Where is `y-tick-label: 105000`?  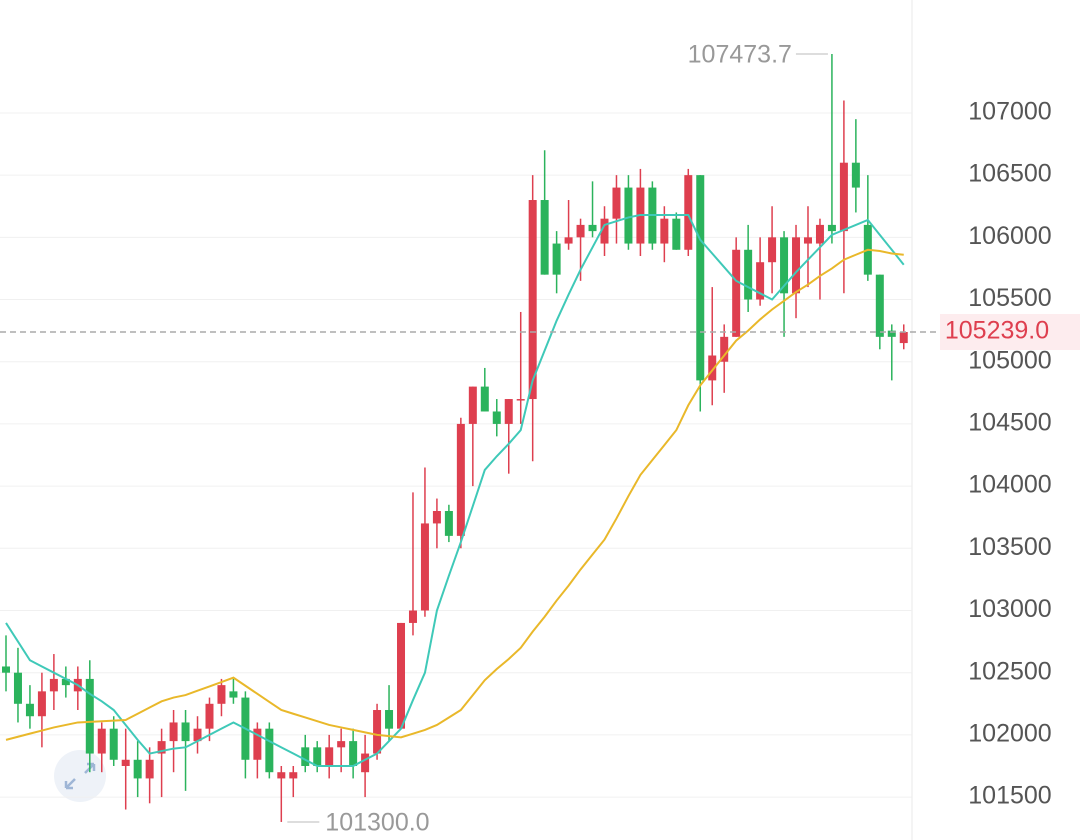 y-tick-label: 105000 is located at coordinates (1009, 360).